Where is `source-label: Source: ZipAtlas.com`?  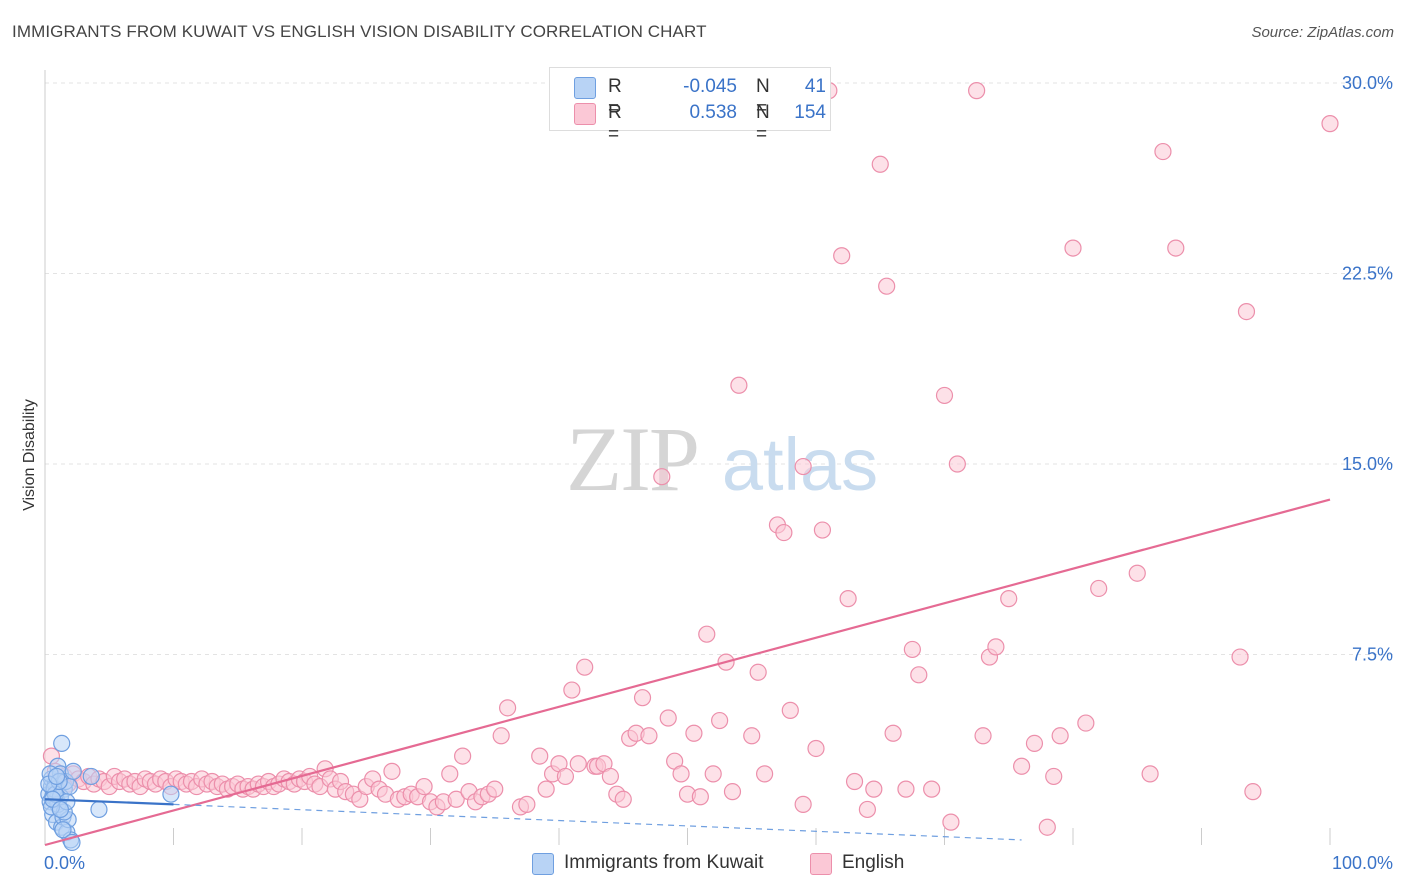
source-label: Source: ZipAtlas.com is located at coordinates (1322, 32).